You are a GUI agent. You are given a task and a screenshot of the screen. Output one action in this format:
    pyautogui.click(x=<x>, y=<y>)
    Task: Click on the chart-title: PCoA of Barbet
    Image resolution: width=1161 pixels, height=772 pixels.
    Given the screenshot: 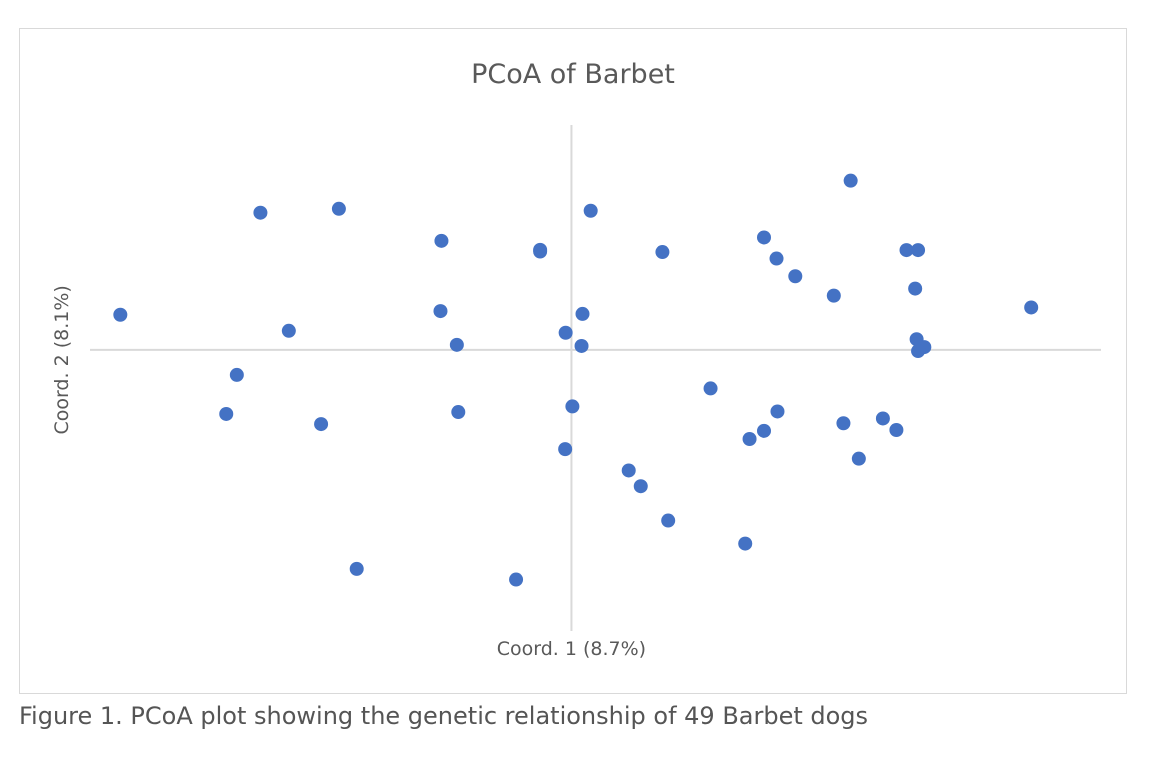 What is the action you would take?
    pyautogui.click(x=573, y=74)
    